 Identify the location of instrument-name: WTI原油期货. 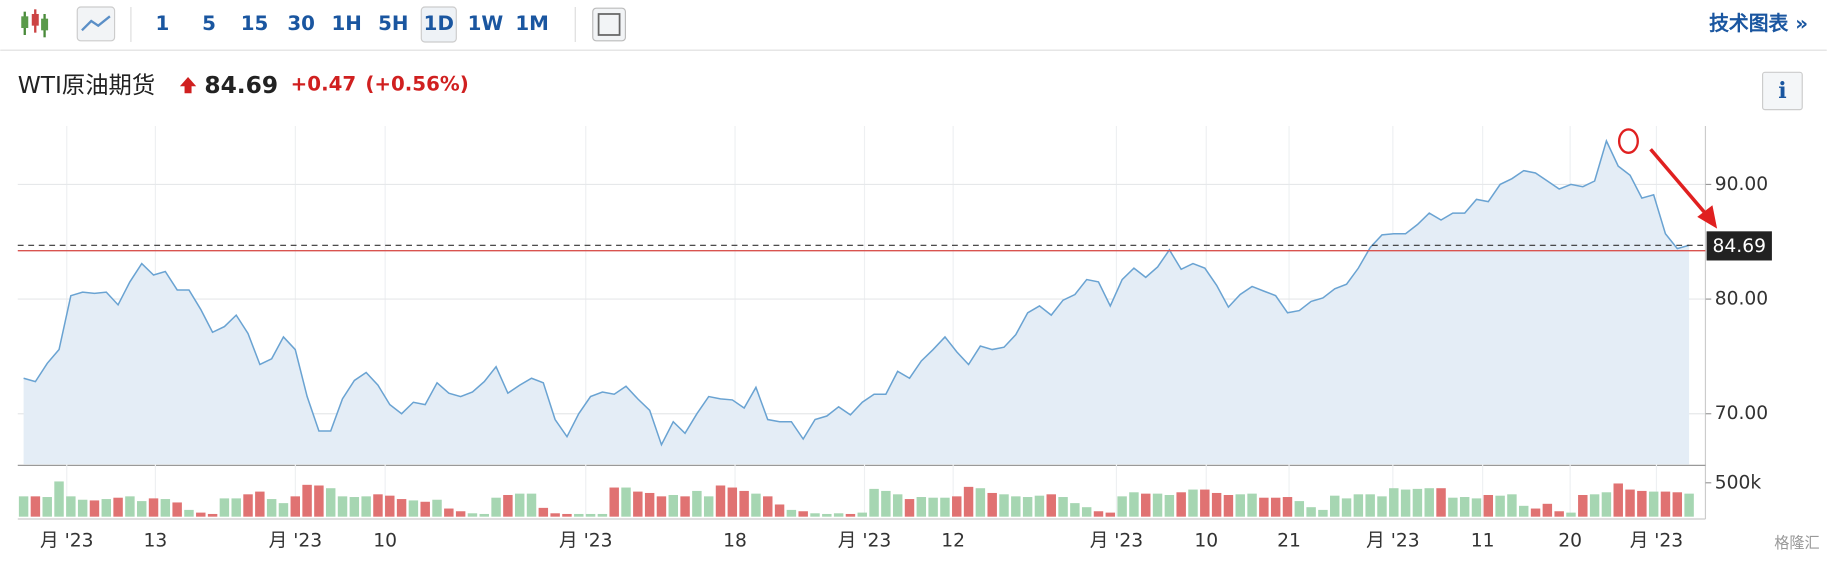
(86, 85).